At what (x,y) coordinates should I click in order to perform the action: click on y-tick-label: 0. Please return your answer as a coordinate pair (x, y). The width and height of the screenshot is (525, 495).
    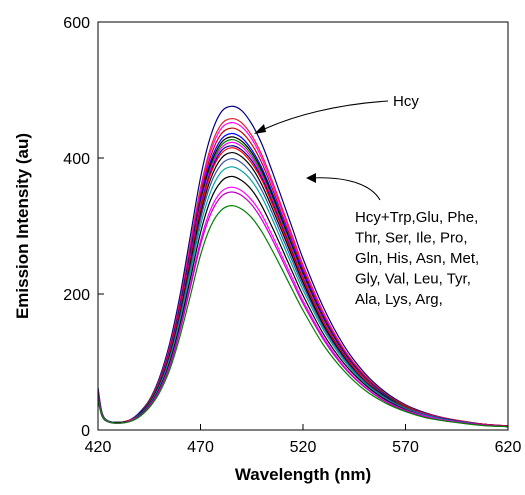
    Looking at the image, I should click on (85, 431).